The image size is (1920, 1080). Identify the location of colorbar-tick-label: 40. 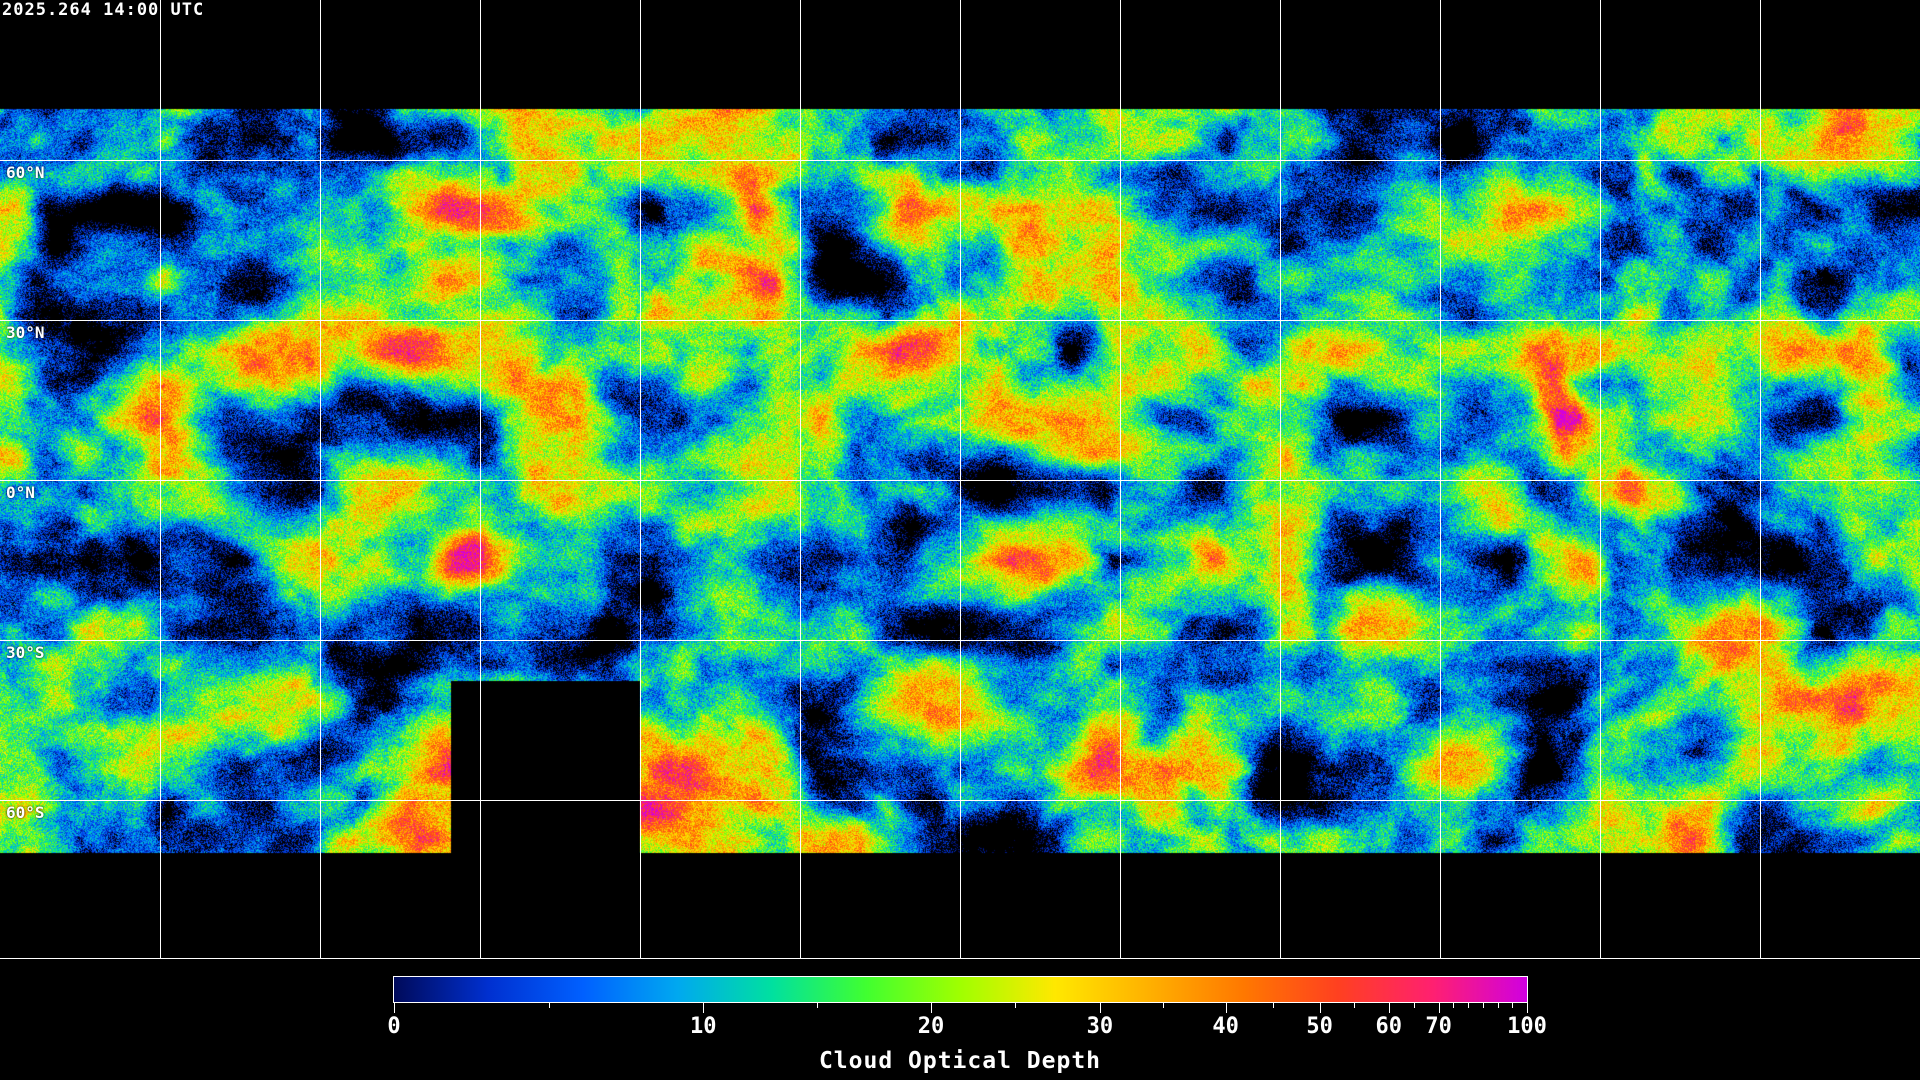
(1225, 1026).